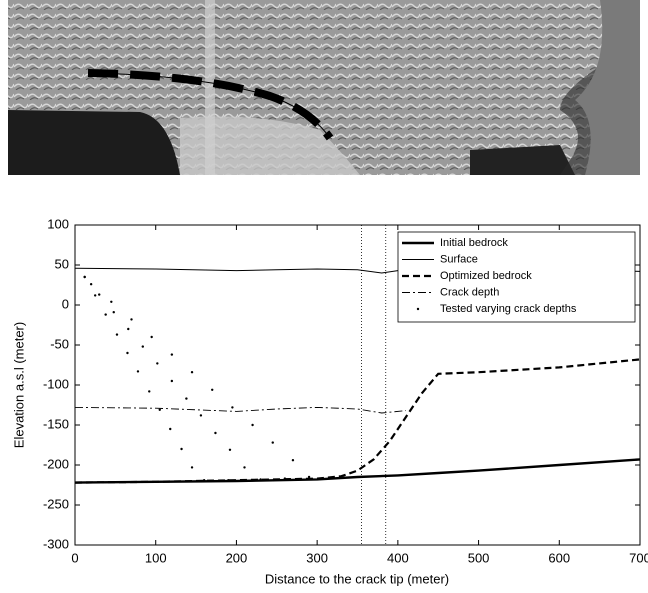 The height and width of the screenshot is (593, 648). What do you see at coordinates (74, 557) in the screenshot?
I see `x-tick-label: 0` at bounding box center [74, 557].